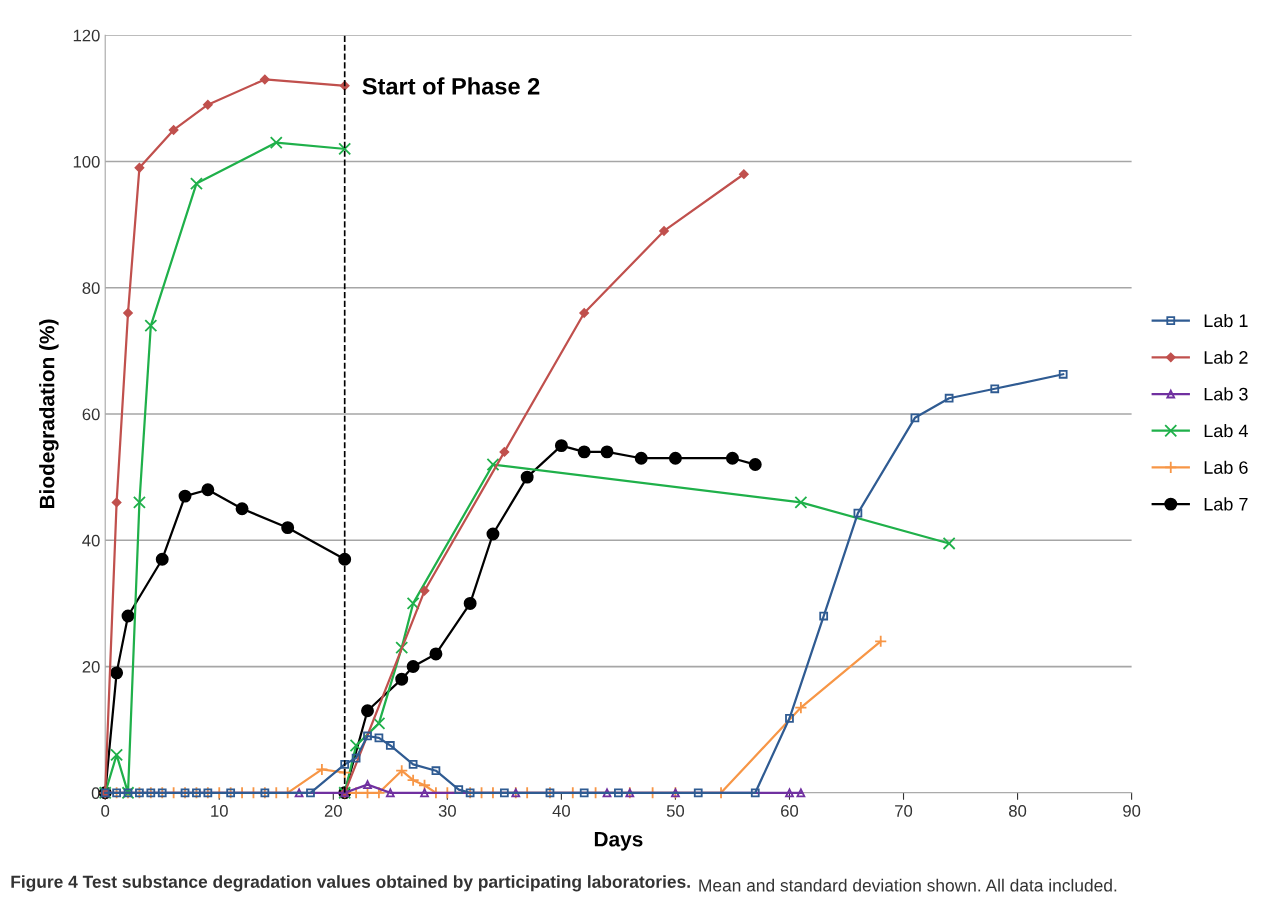  What do you see at coordinates (904, 811) in the screenshot?
I see `x-tick-label: 70` at bounding box center [904, 811].